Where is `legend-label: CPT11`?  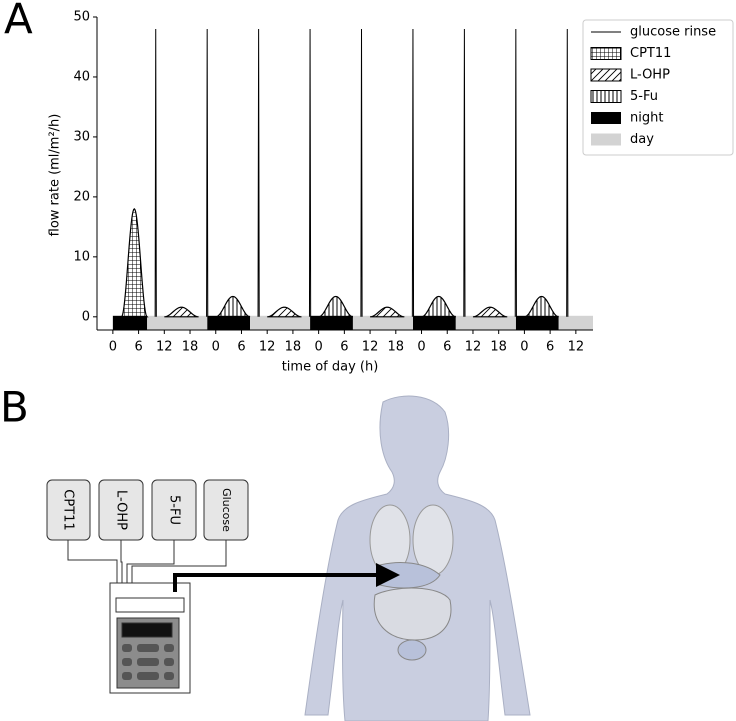
legend-label: CPT11 is located at coordinates (650, 53).